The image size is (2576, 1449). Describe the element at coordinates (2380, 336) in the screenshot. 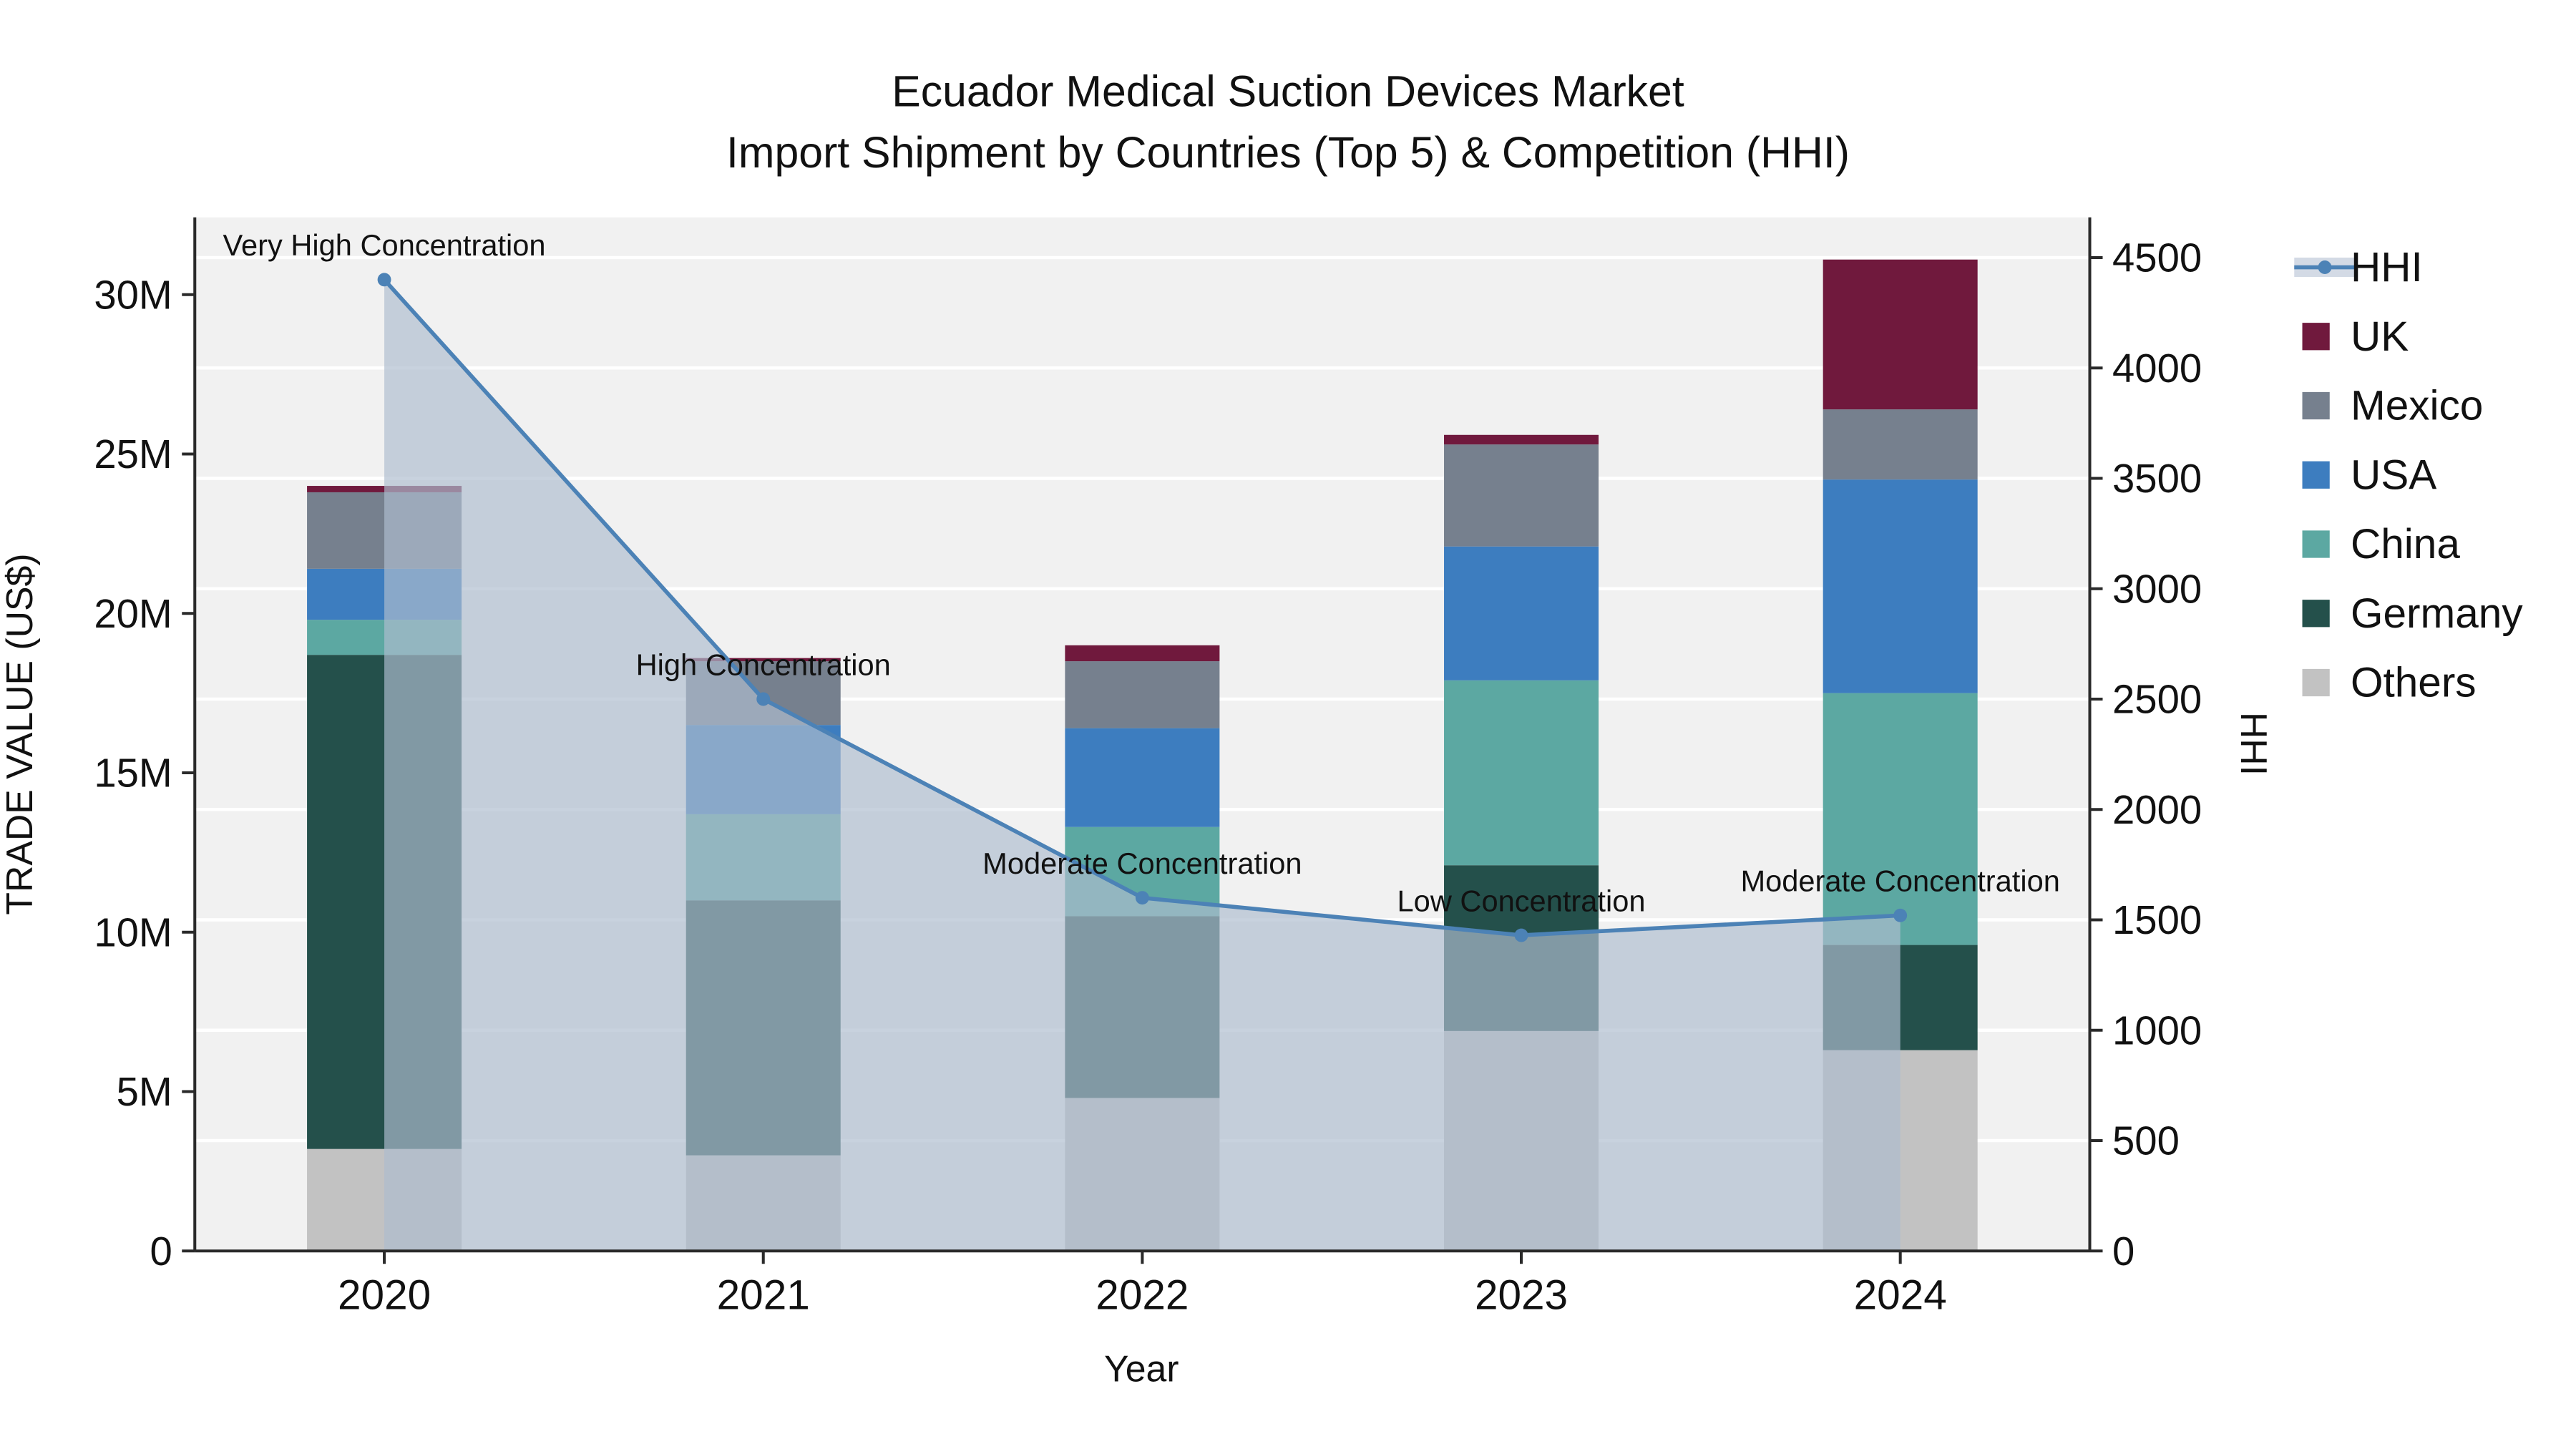

I see `legend-label-uk: UK` at that location.